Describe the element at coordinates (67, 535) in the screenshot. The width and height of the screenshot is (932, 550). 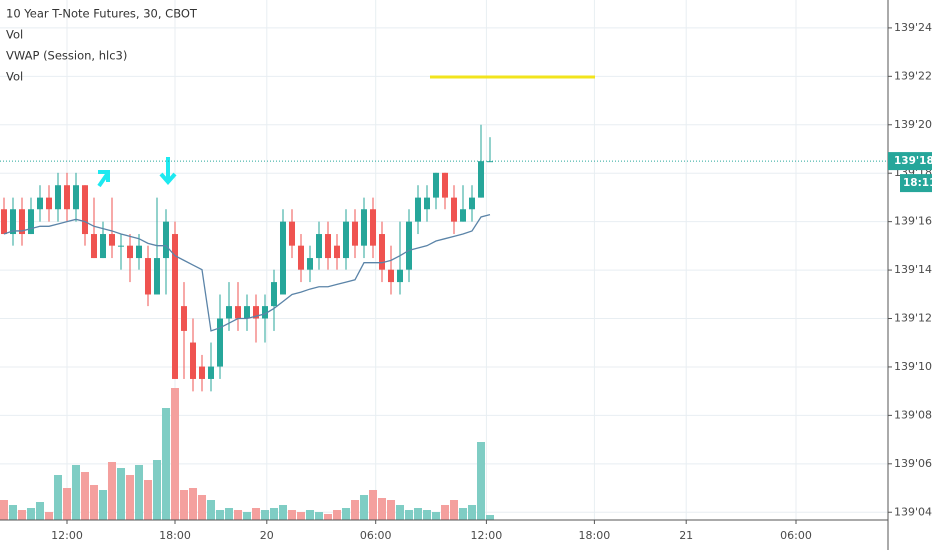
I see `x-tick-label: 12:00` at that location.